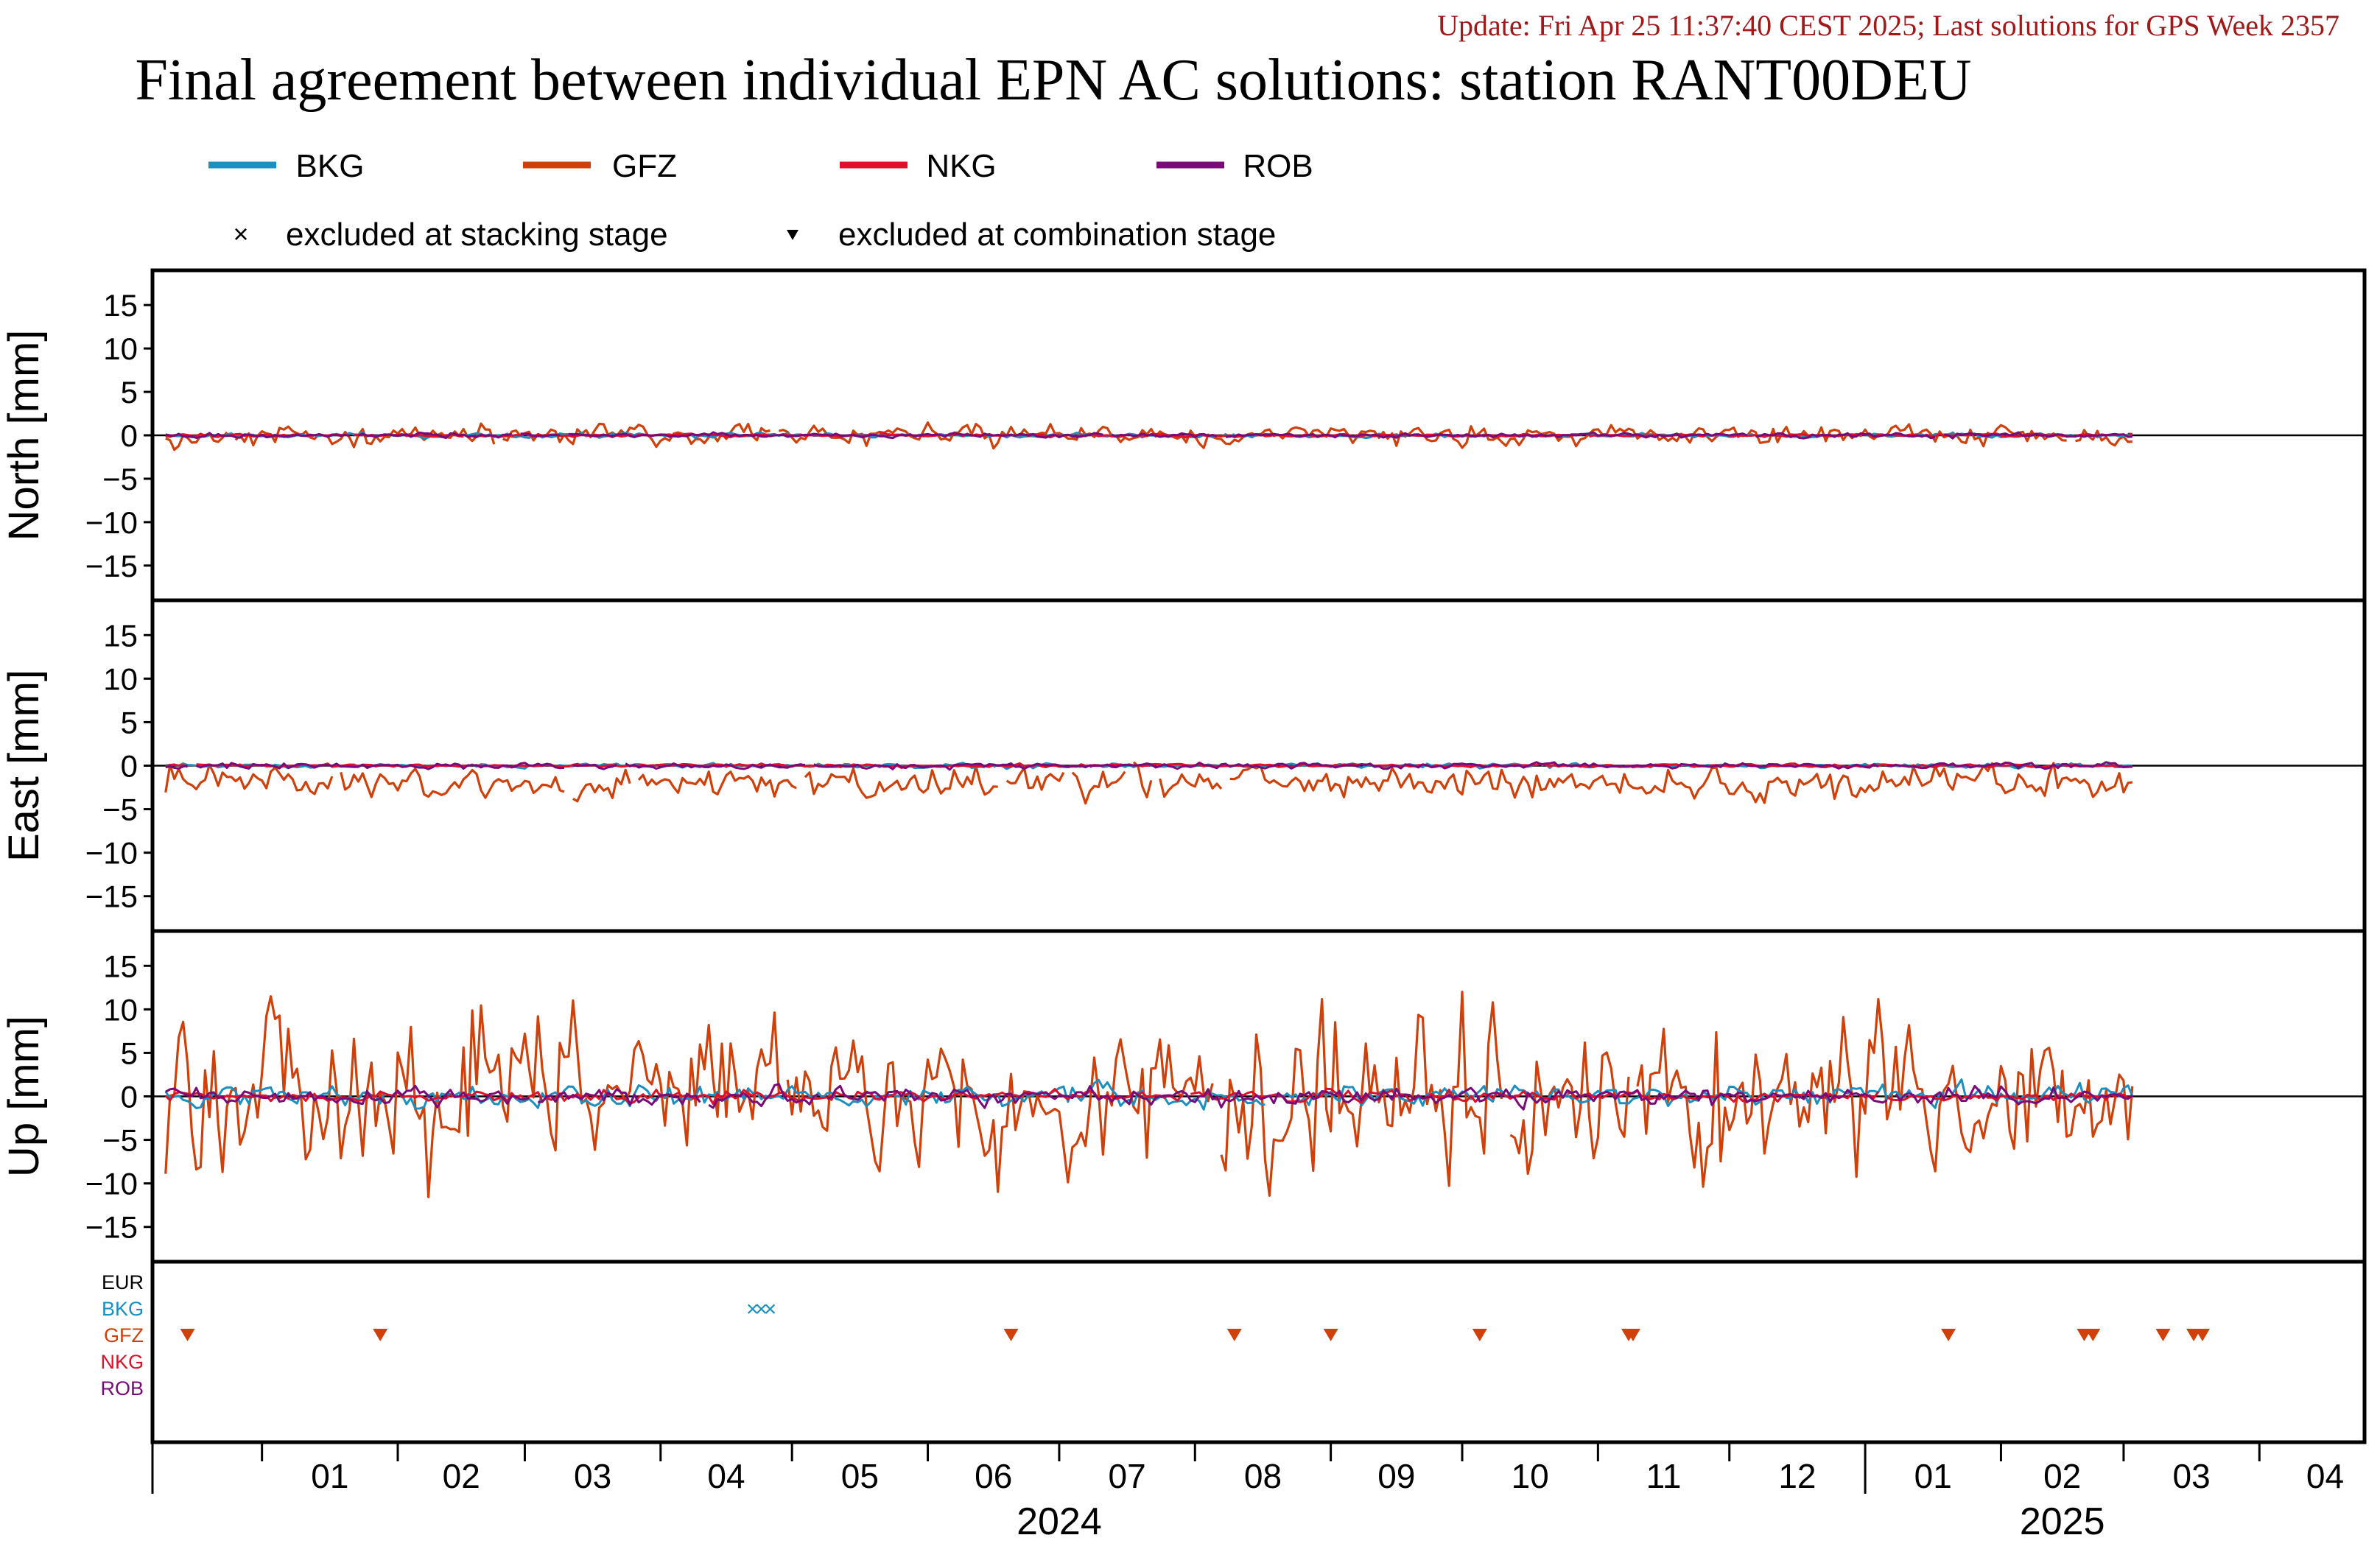 The image size is (2380, 1549). Describe the element at coordinates (123, 1309) in the screenshot. I see `exclusion-row-label: BKG` at that location.